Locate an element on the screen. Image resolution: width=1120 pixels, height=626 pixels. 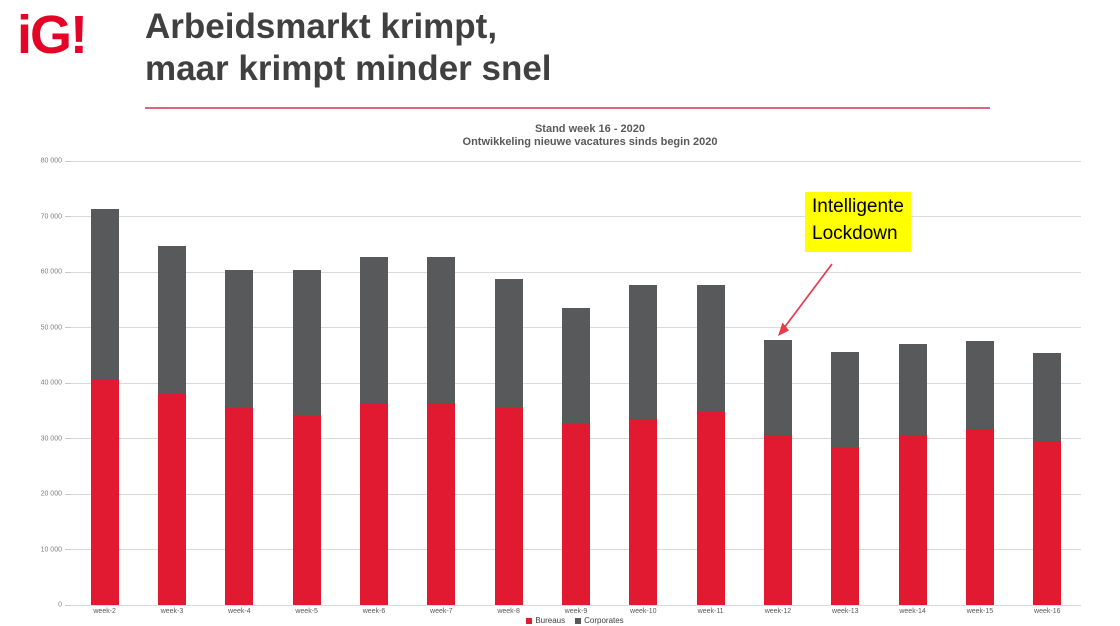
y-tick-label: 40 000 is located at coordinates (51, 383).